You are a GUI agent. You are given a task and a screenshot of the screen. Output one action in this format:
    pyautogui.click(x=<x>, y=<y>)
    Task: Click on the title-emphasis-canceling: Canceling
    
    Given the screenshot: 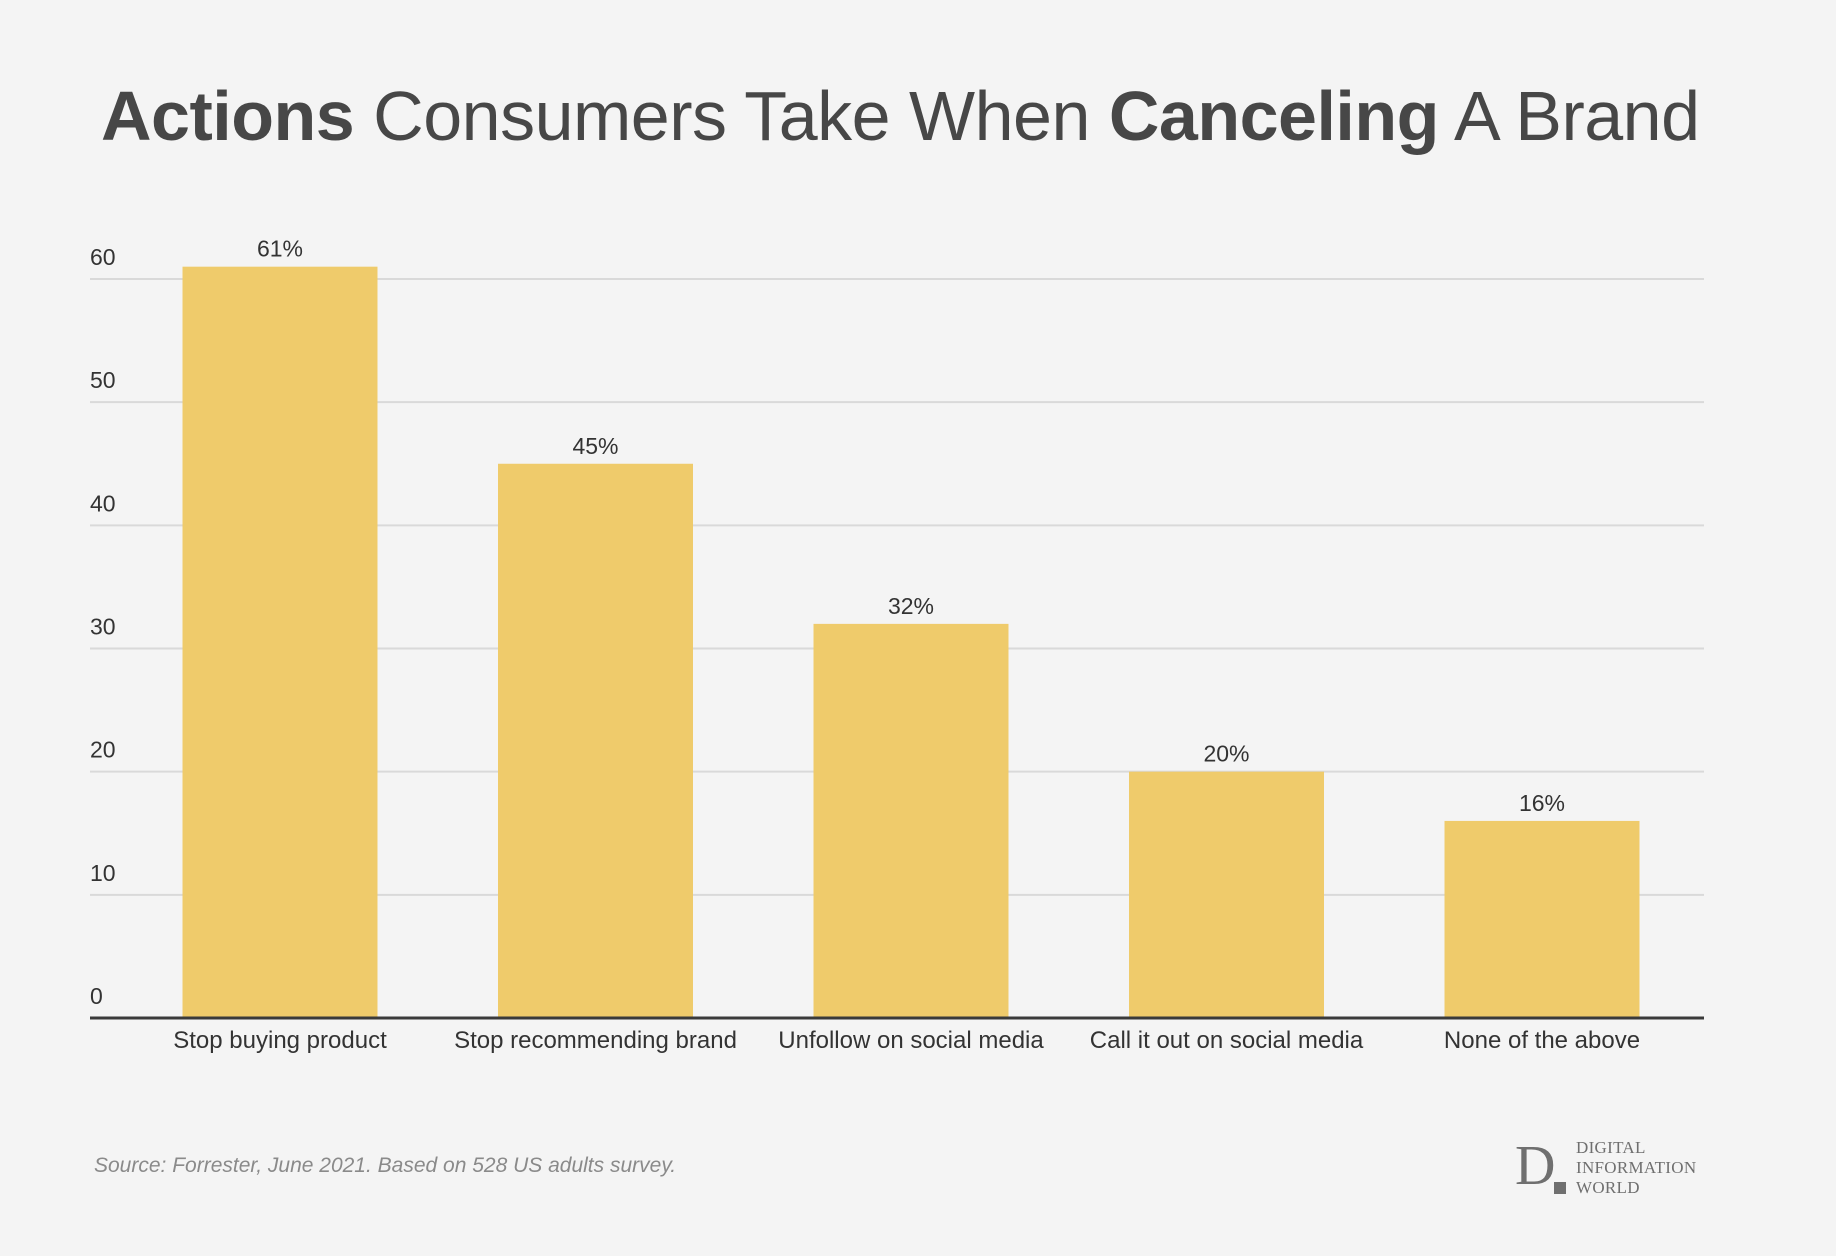 What is the action you would take?
    pyautogui.click(x=1274, y=116)
    